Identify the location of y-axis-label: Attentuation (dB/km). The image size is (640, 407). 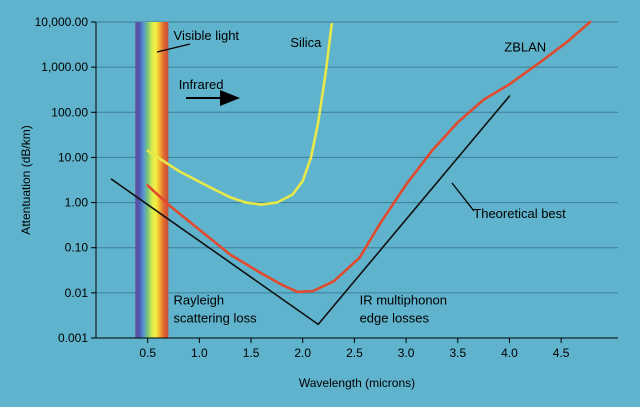
(26, 179).